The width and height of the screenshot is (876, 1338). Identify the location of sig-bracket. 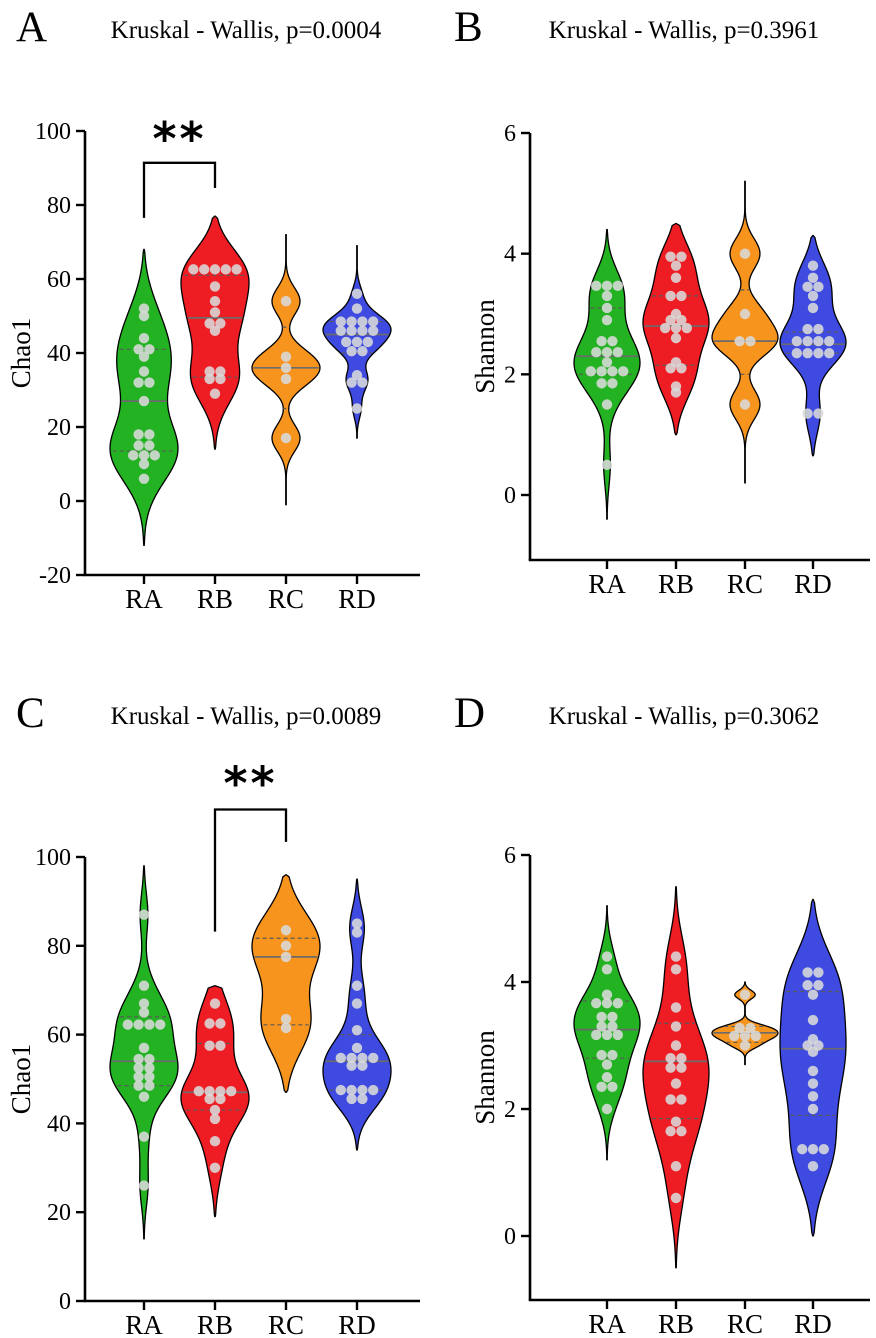
(179, 189).